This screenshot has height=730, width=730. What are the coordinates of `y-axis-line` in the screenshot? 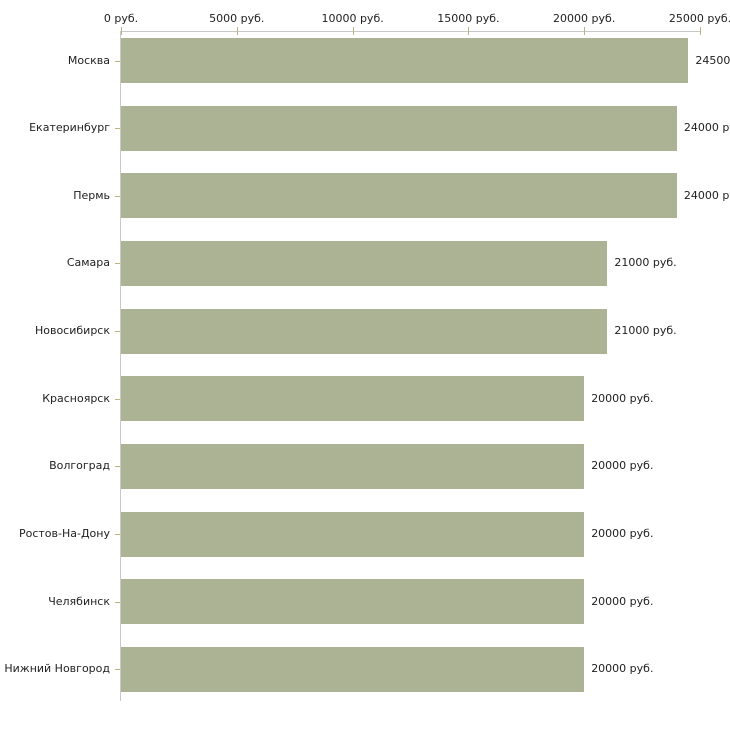 It's located at (120, 366).